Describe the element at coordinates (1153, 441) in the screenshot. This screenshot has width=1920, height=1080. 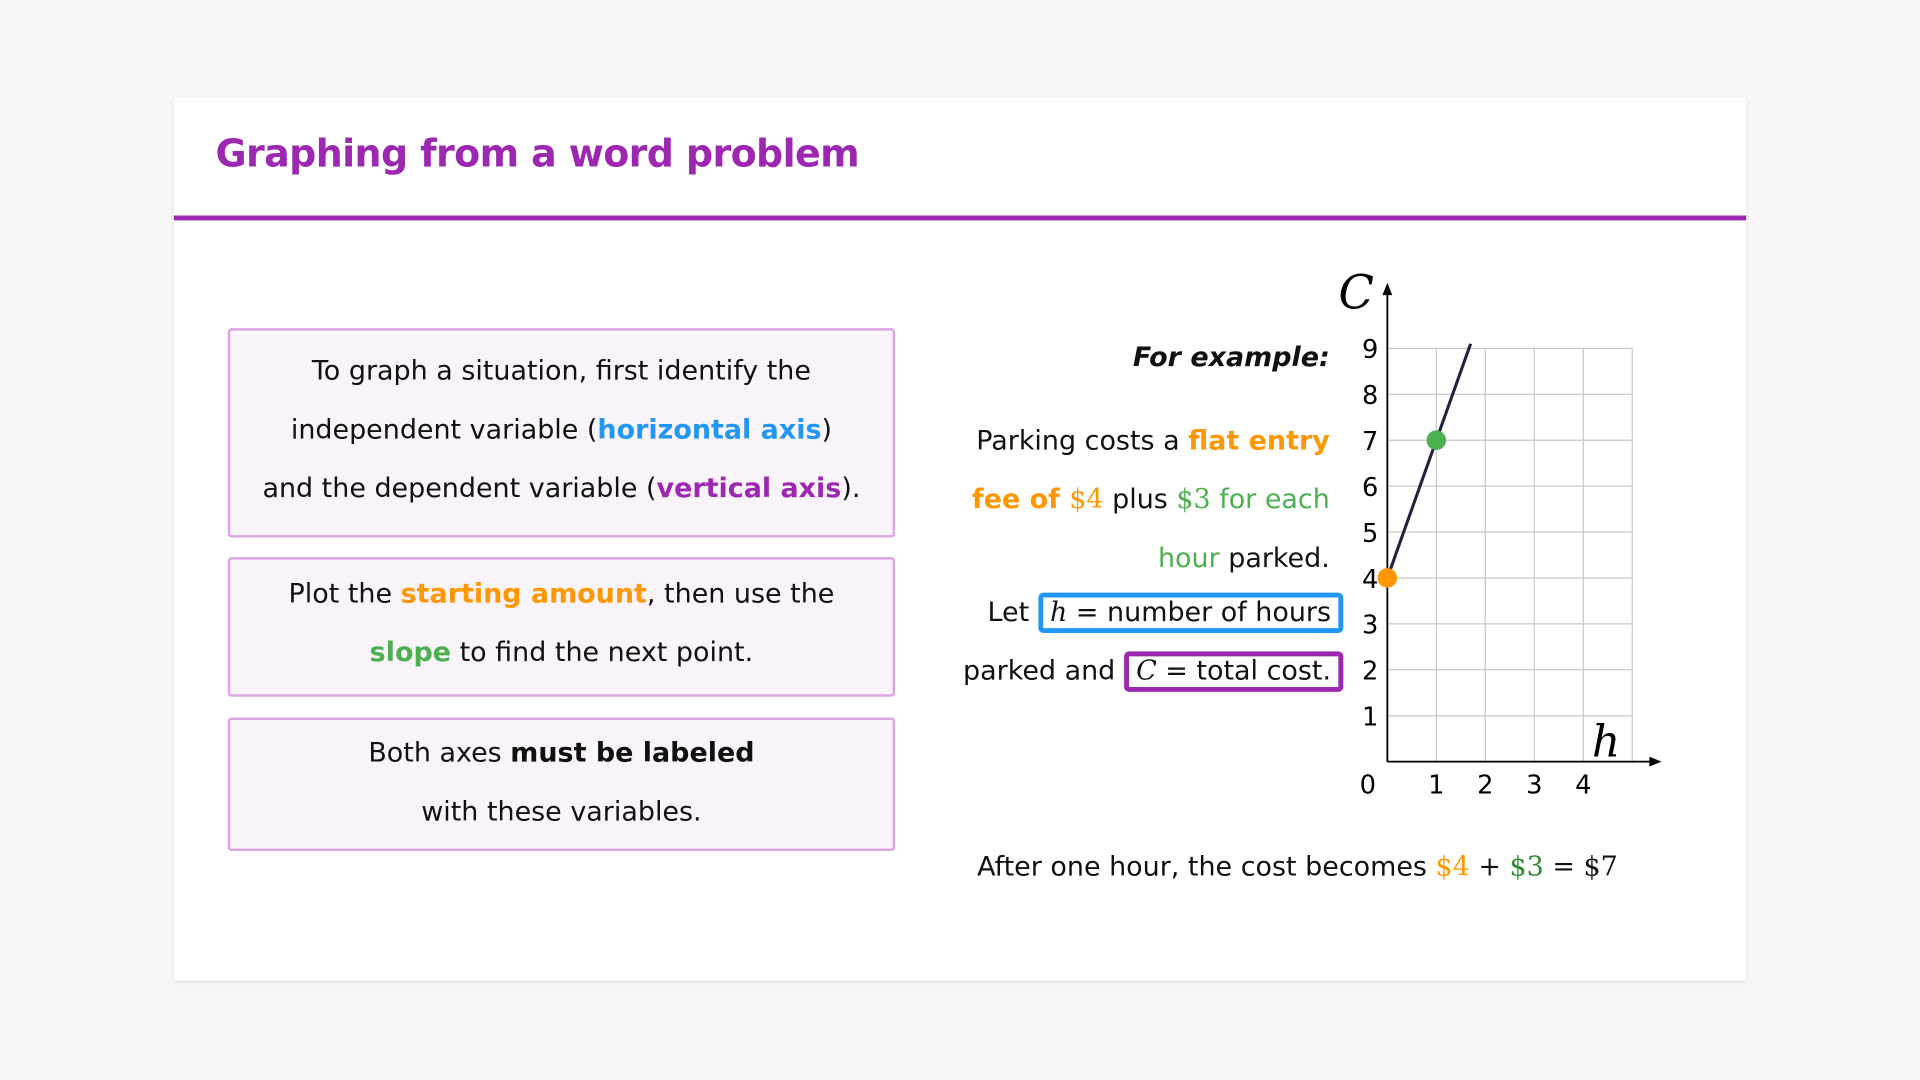
I see `example-text: Parking costs a flat entry` at that location.